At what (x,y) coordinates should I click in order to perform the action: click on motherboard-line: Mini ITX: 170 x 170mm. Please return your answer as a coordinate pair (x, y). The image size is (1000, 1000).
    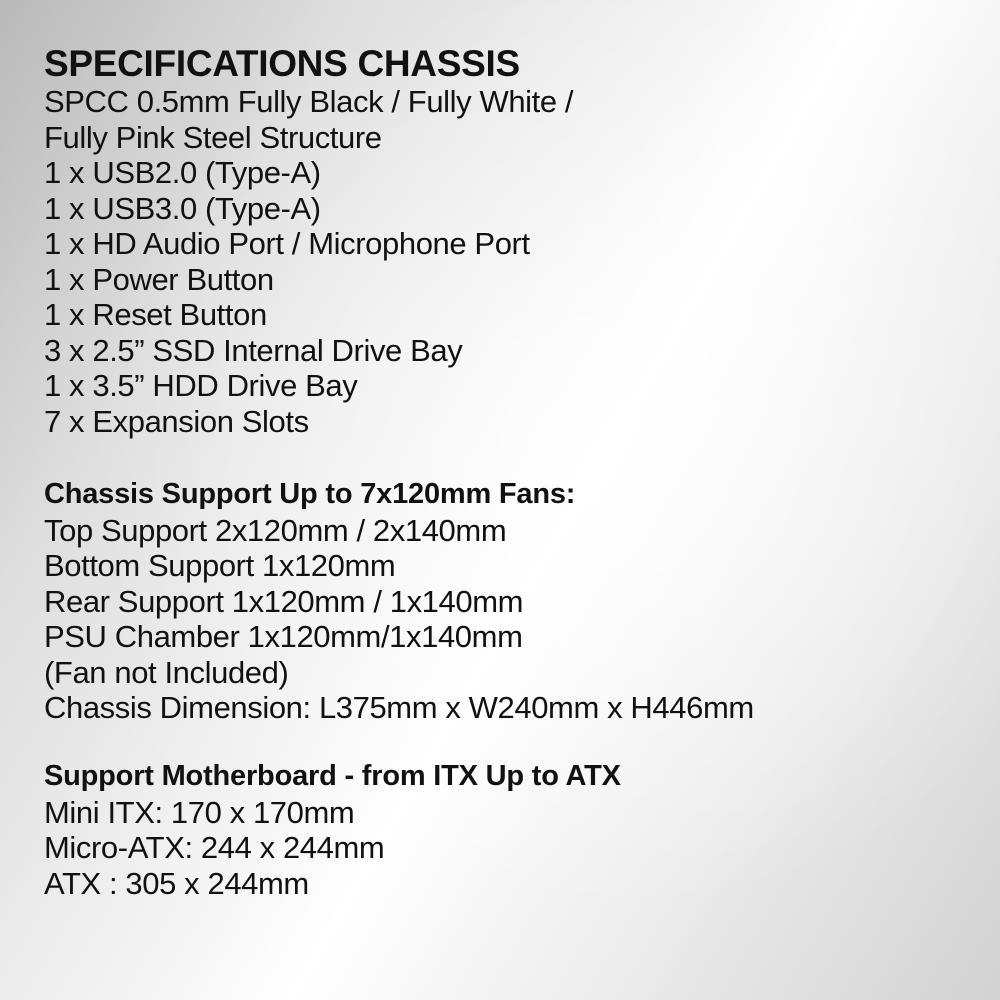
    Looking at the image, I should click on (199, 812).